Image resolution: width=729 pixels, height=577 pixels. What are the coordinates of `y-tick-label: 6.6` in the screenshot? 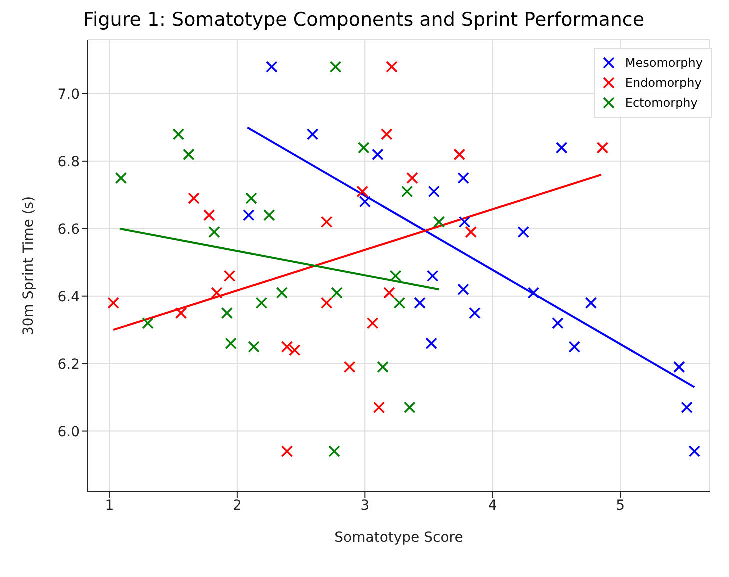 It's located at (69, 230).